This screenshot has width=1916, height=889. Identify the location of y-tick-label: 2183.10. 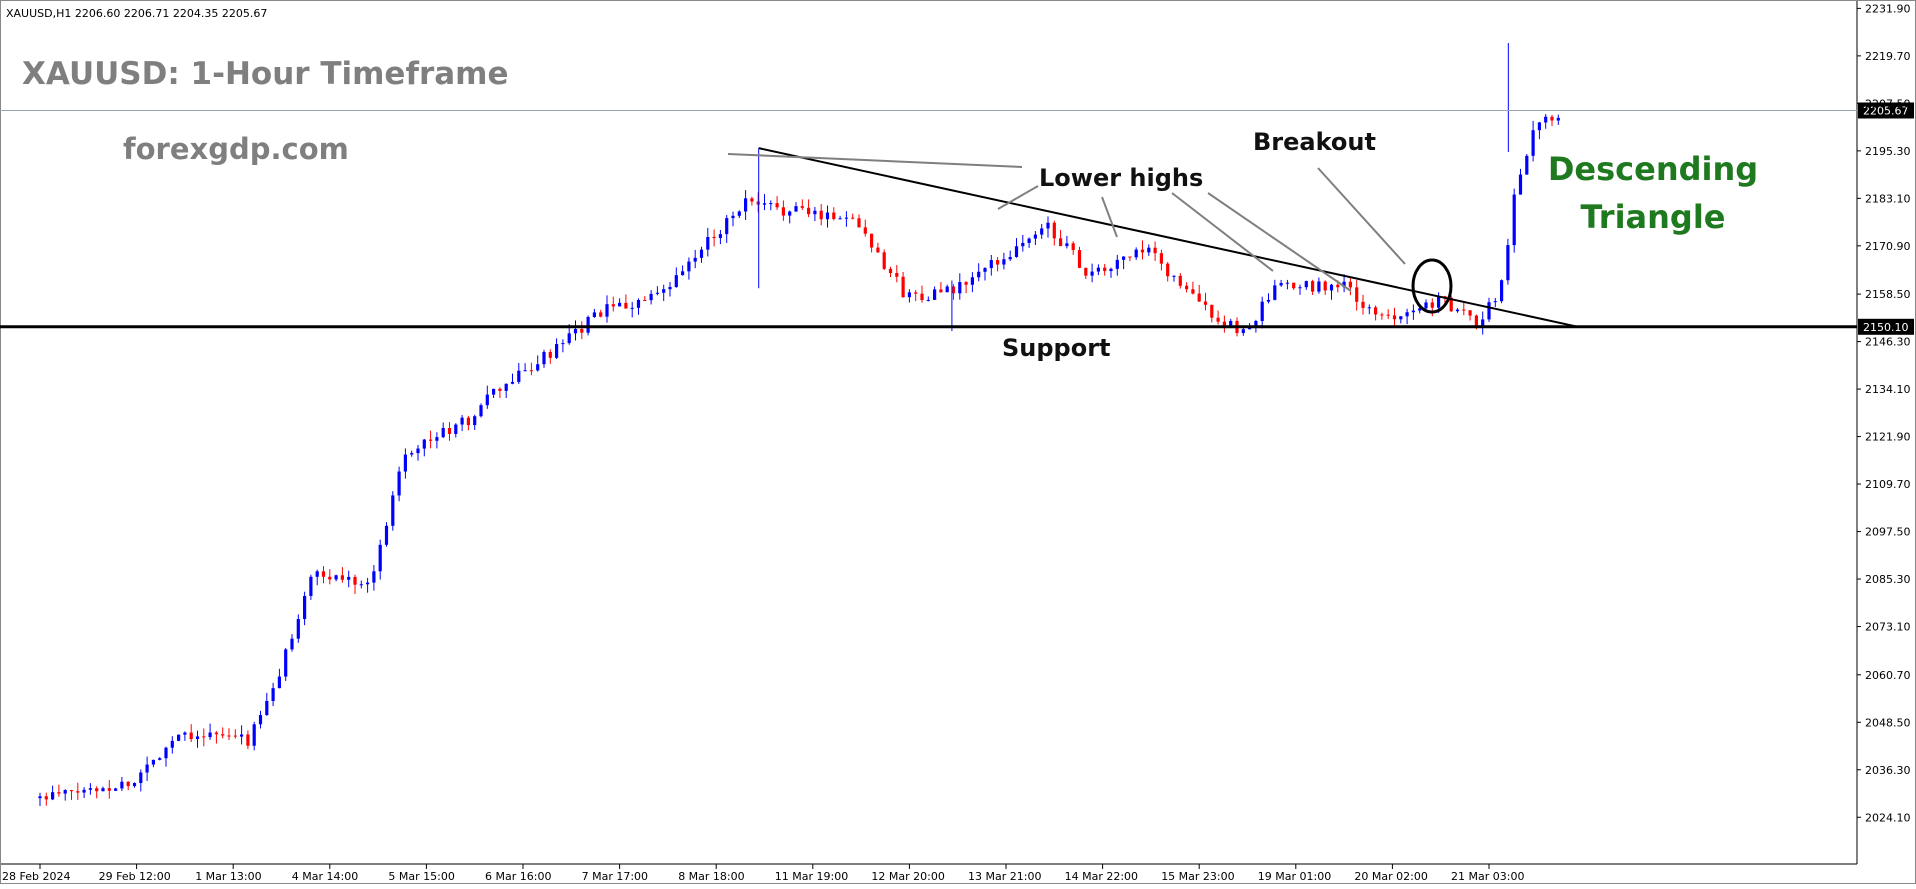
(1888, 198).